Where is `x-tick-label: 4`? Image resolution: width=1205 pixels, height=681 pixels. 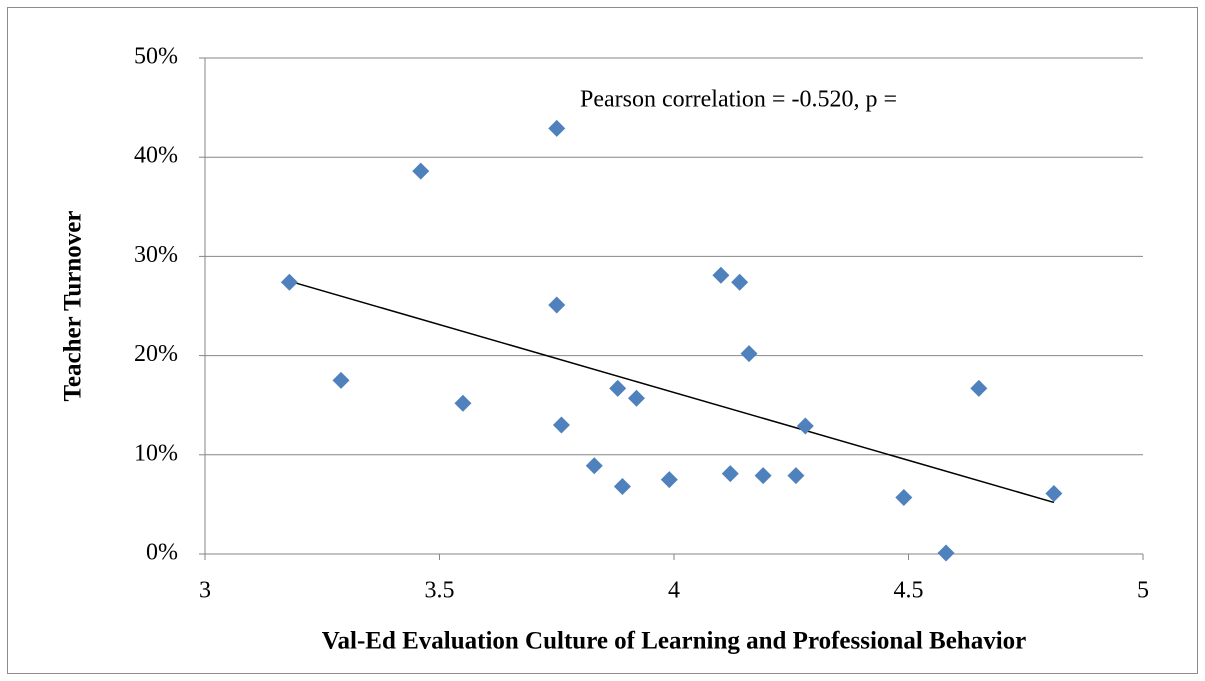
x-tick-label: 4 is located at coordinates (674, 591).